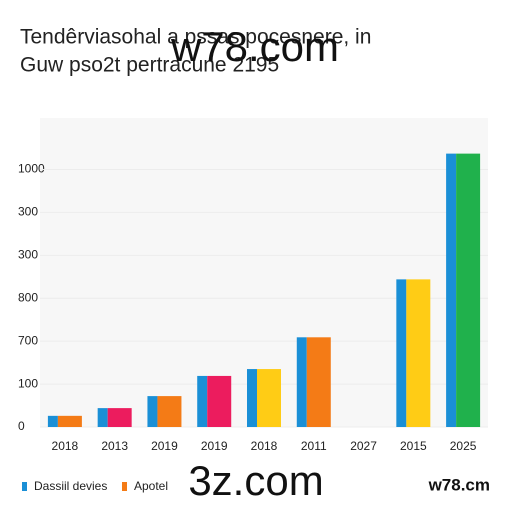 This screenshot has height=517, width=512. What do you see at coordinates (254, 46) in the screenshot?
I see `watermark: w78.com` at bounding box center [254, 46].